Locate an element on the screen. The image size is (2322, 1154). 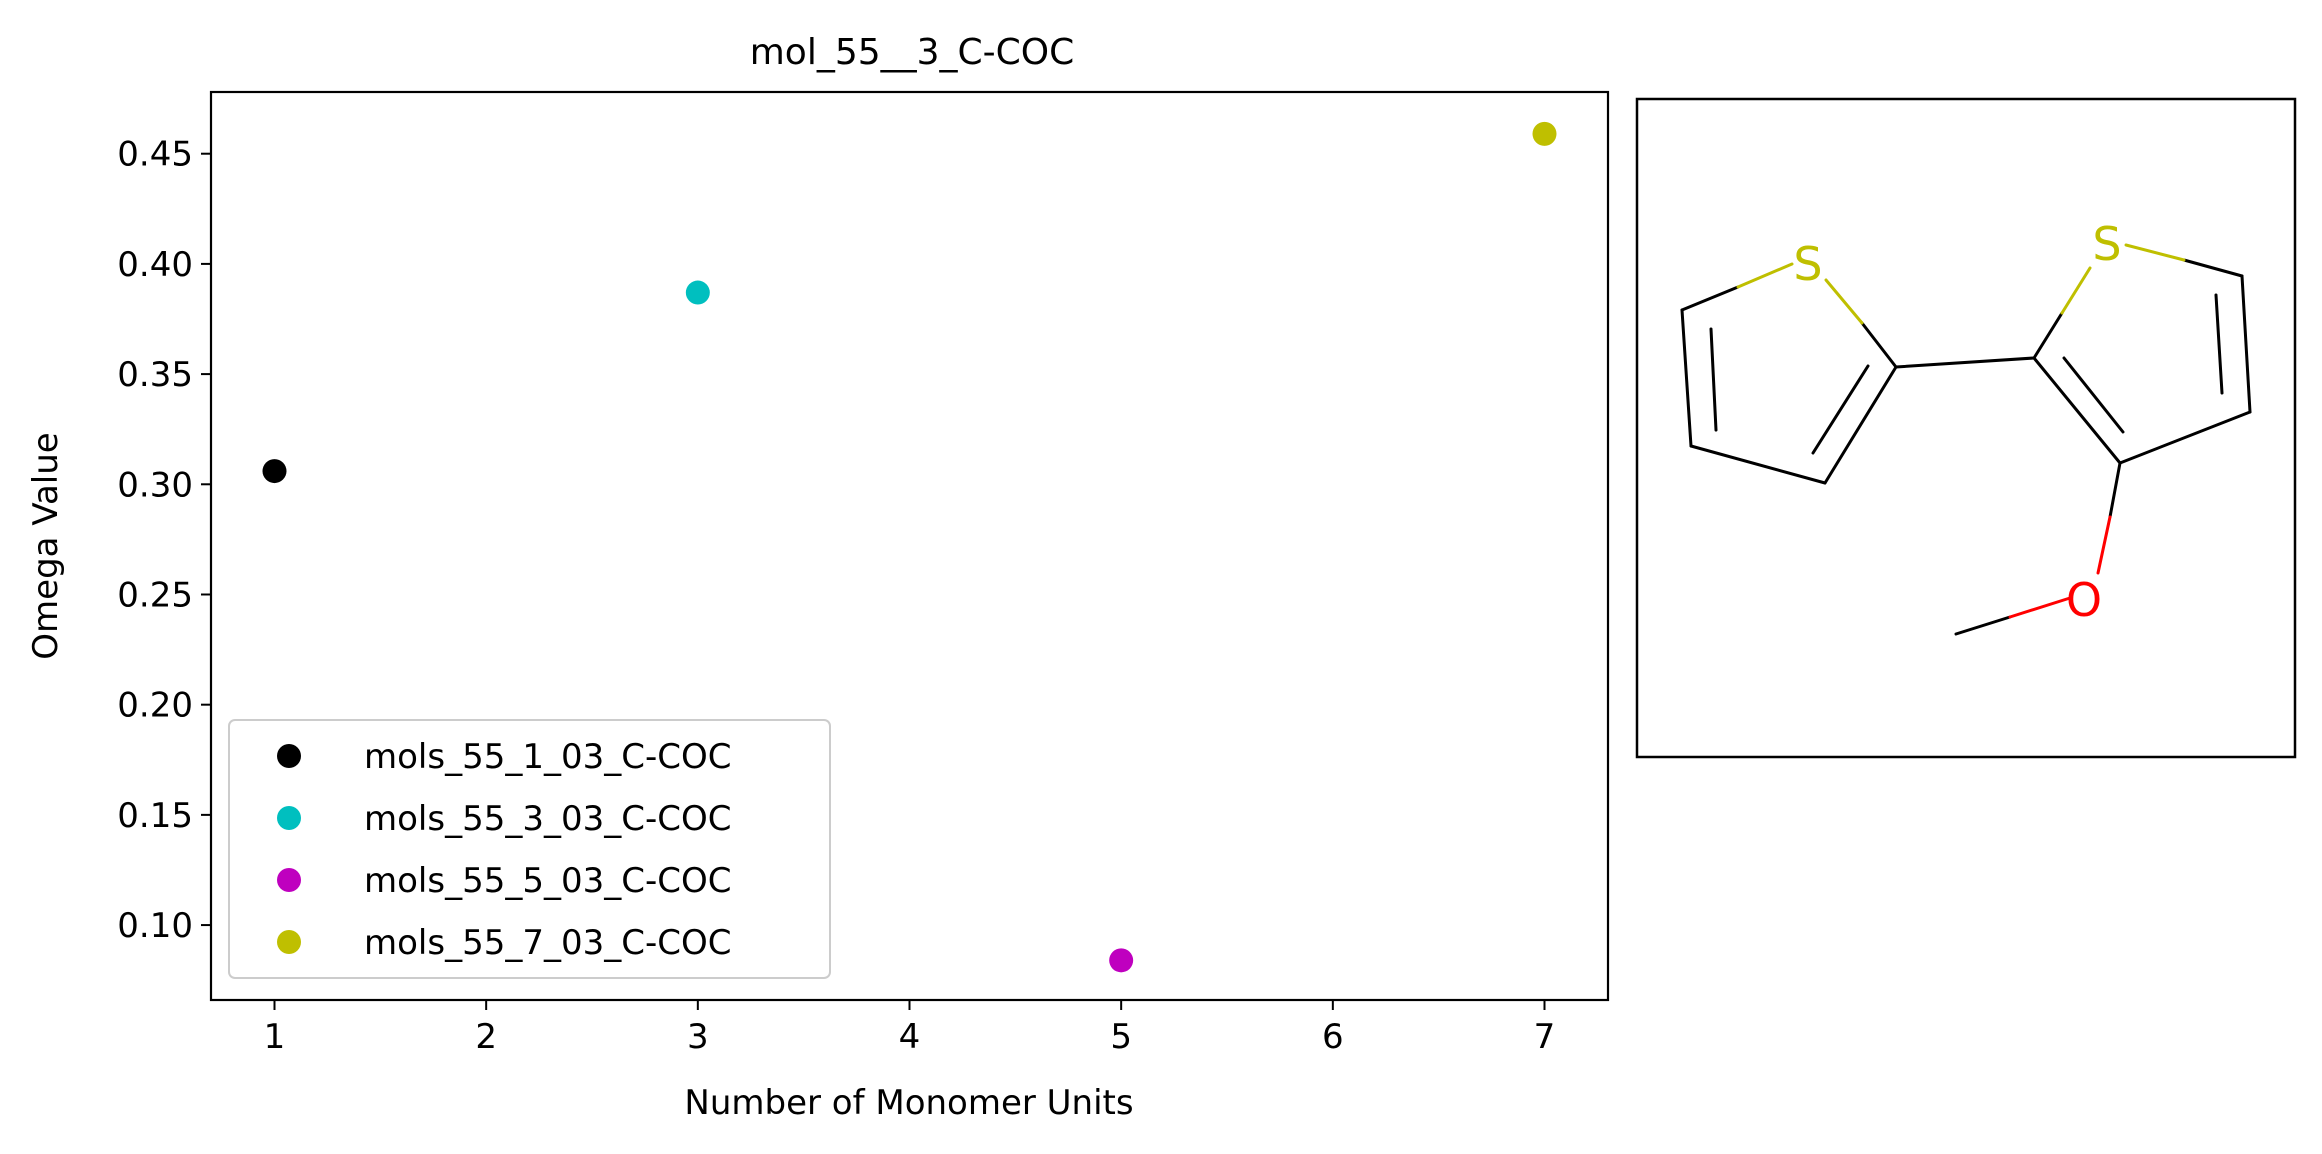
y-tick-label: 0.40 is located at coordinates (155, 265).